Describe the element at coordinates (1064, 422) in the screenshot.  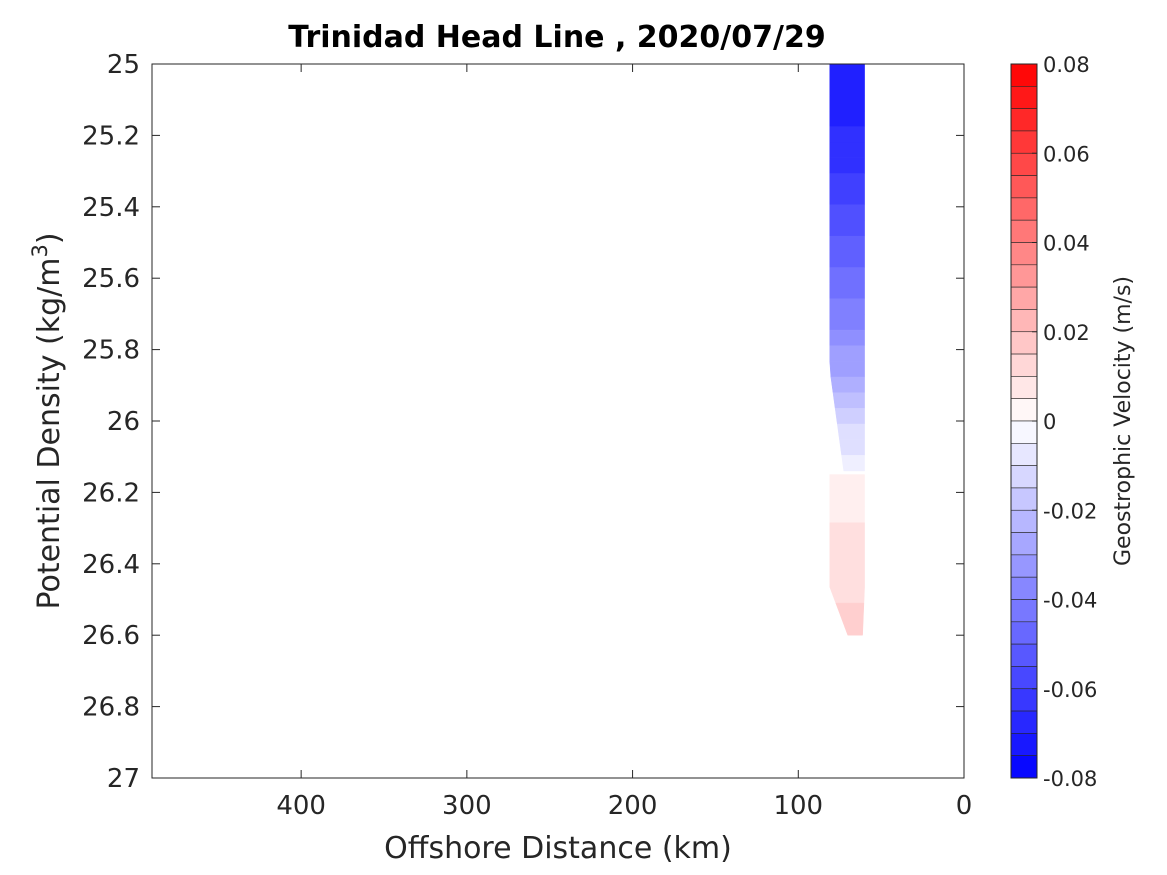
I see `colorbar-tick-labels: 0.08 0.06 0.04 0.02 0 -0.02 -0.04 -0.06 -0.08` at that location.